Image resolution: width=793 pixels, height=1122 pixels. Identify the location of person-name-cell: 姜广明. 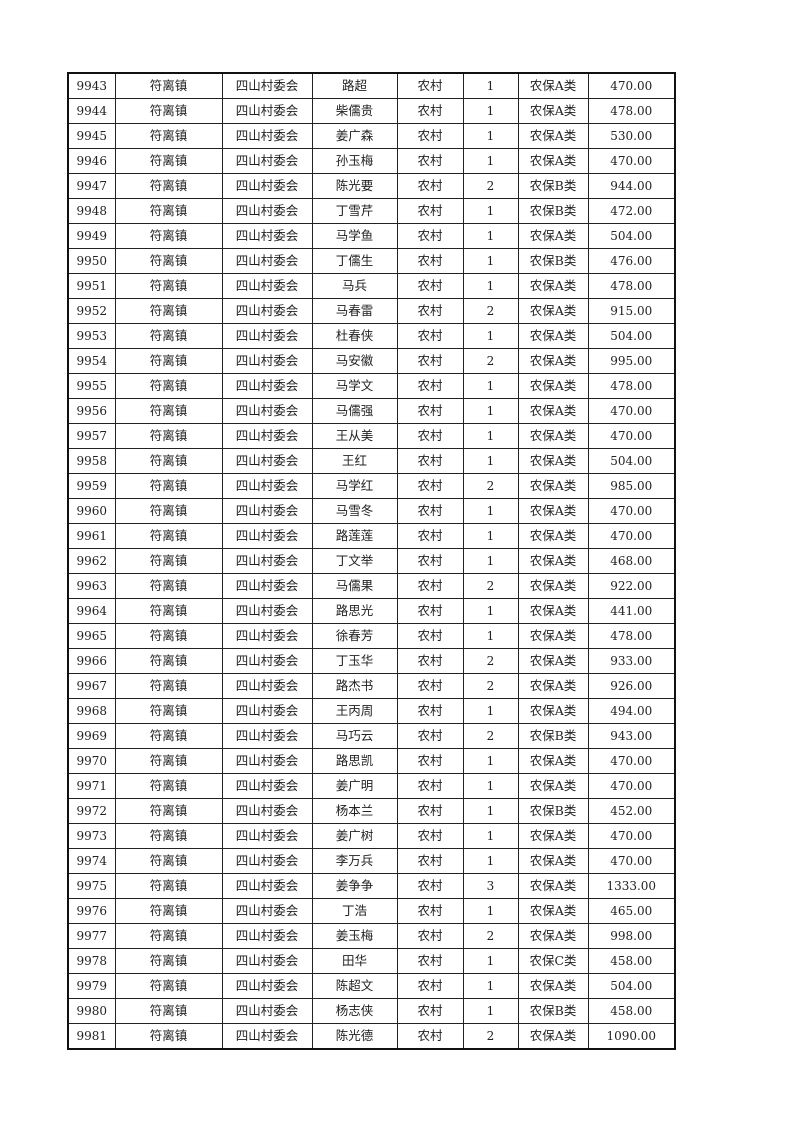
(354, 786).